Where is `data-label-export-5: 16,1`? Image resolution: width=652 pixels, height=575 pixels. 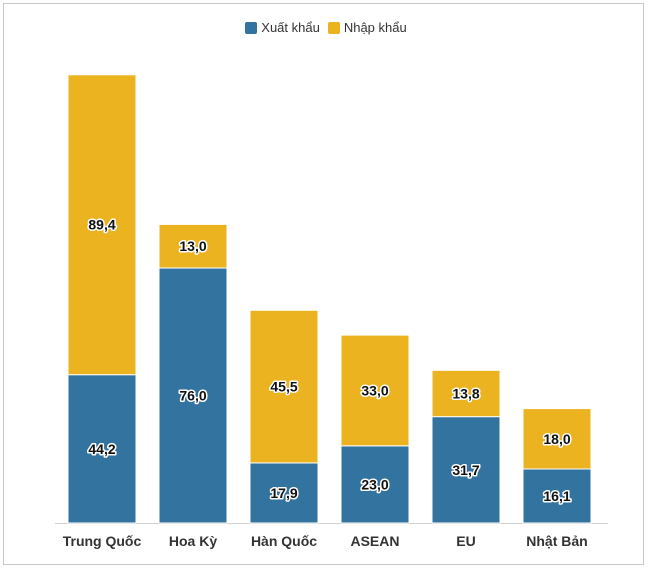
data-label-export-5: 16,1 is located at coordinates (556, 496).